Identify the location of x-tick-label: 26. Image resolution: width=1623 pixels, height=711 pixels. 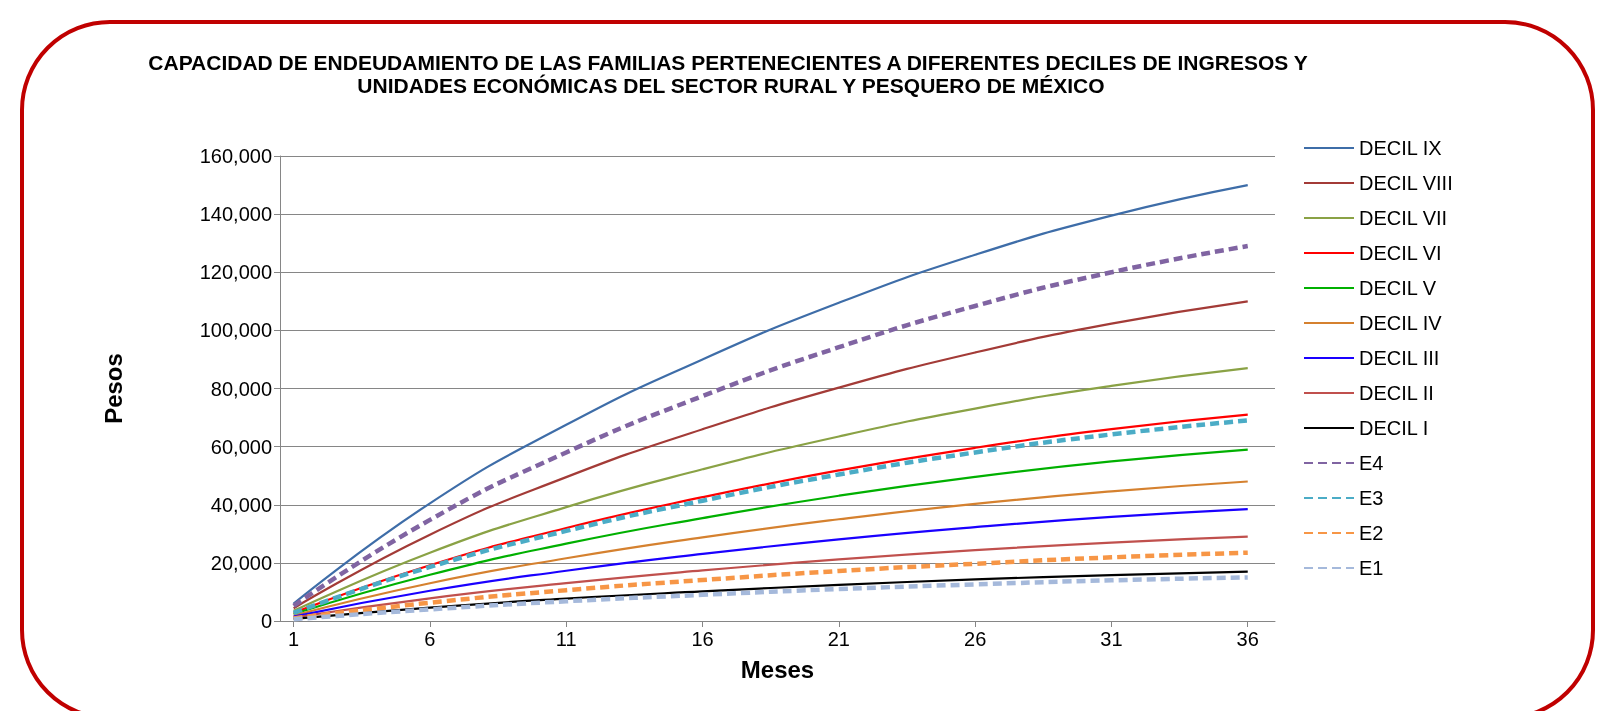
(975, 639).